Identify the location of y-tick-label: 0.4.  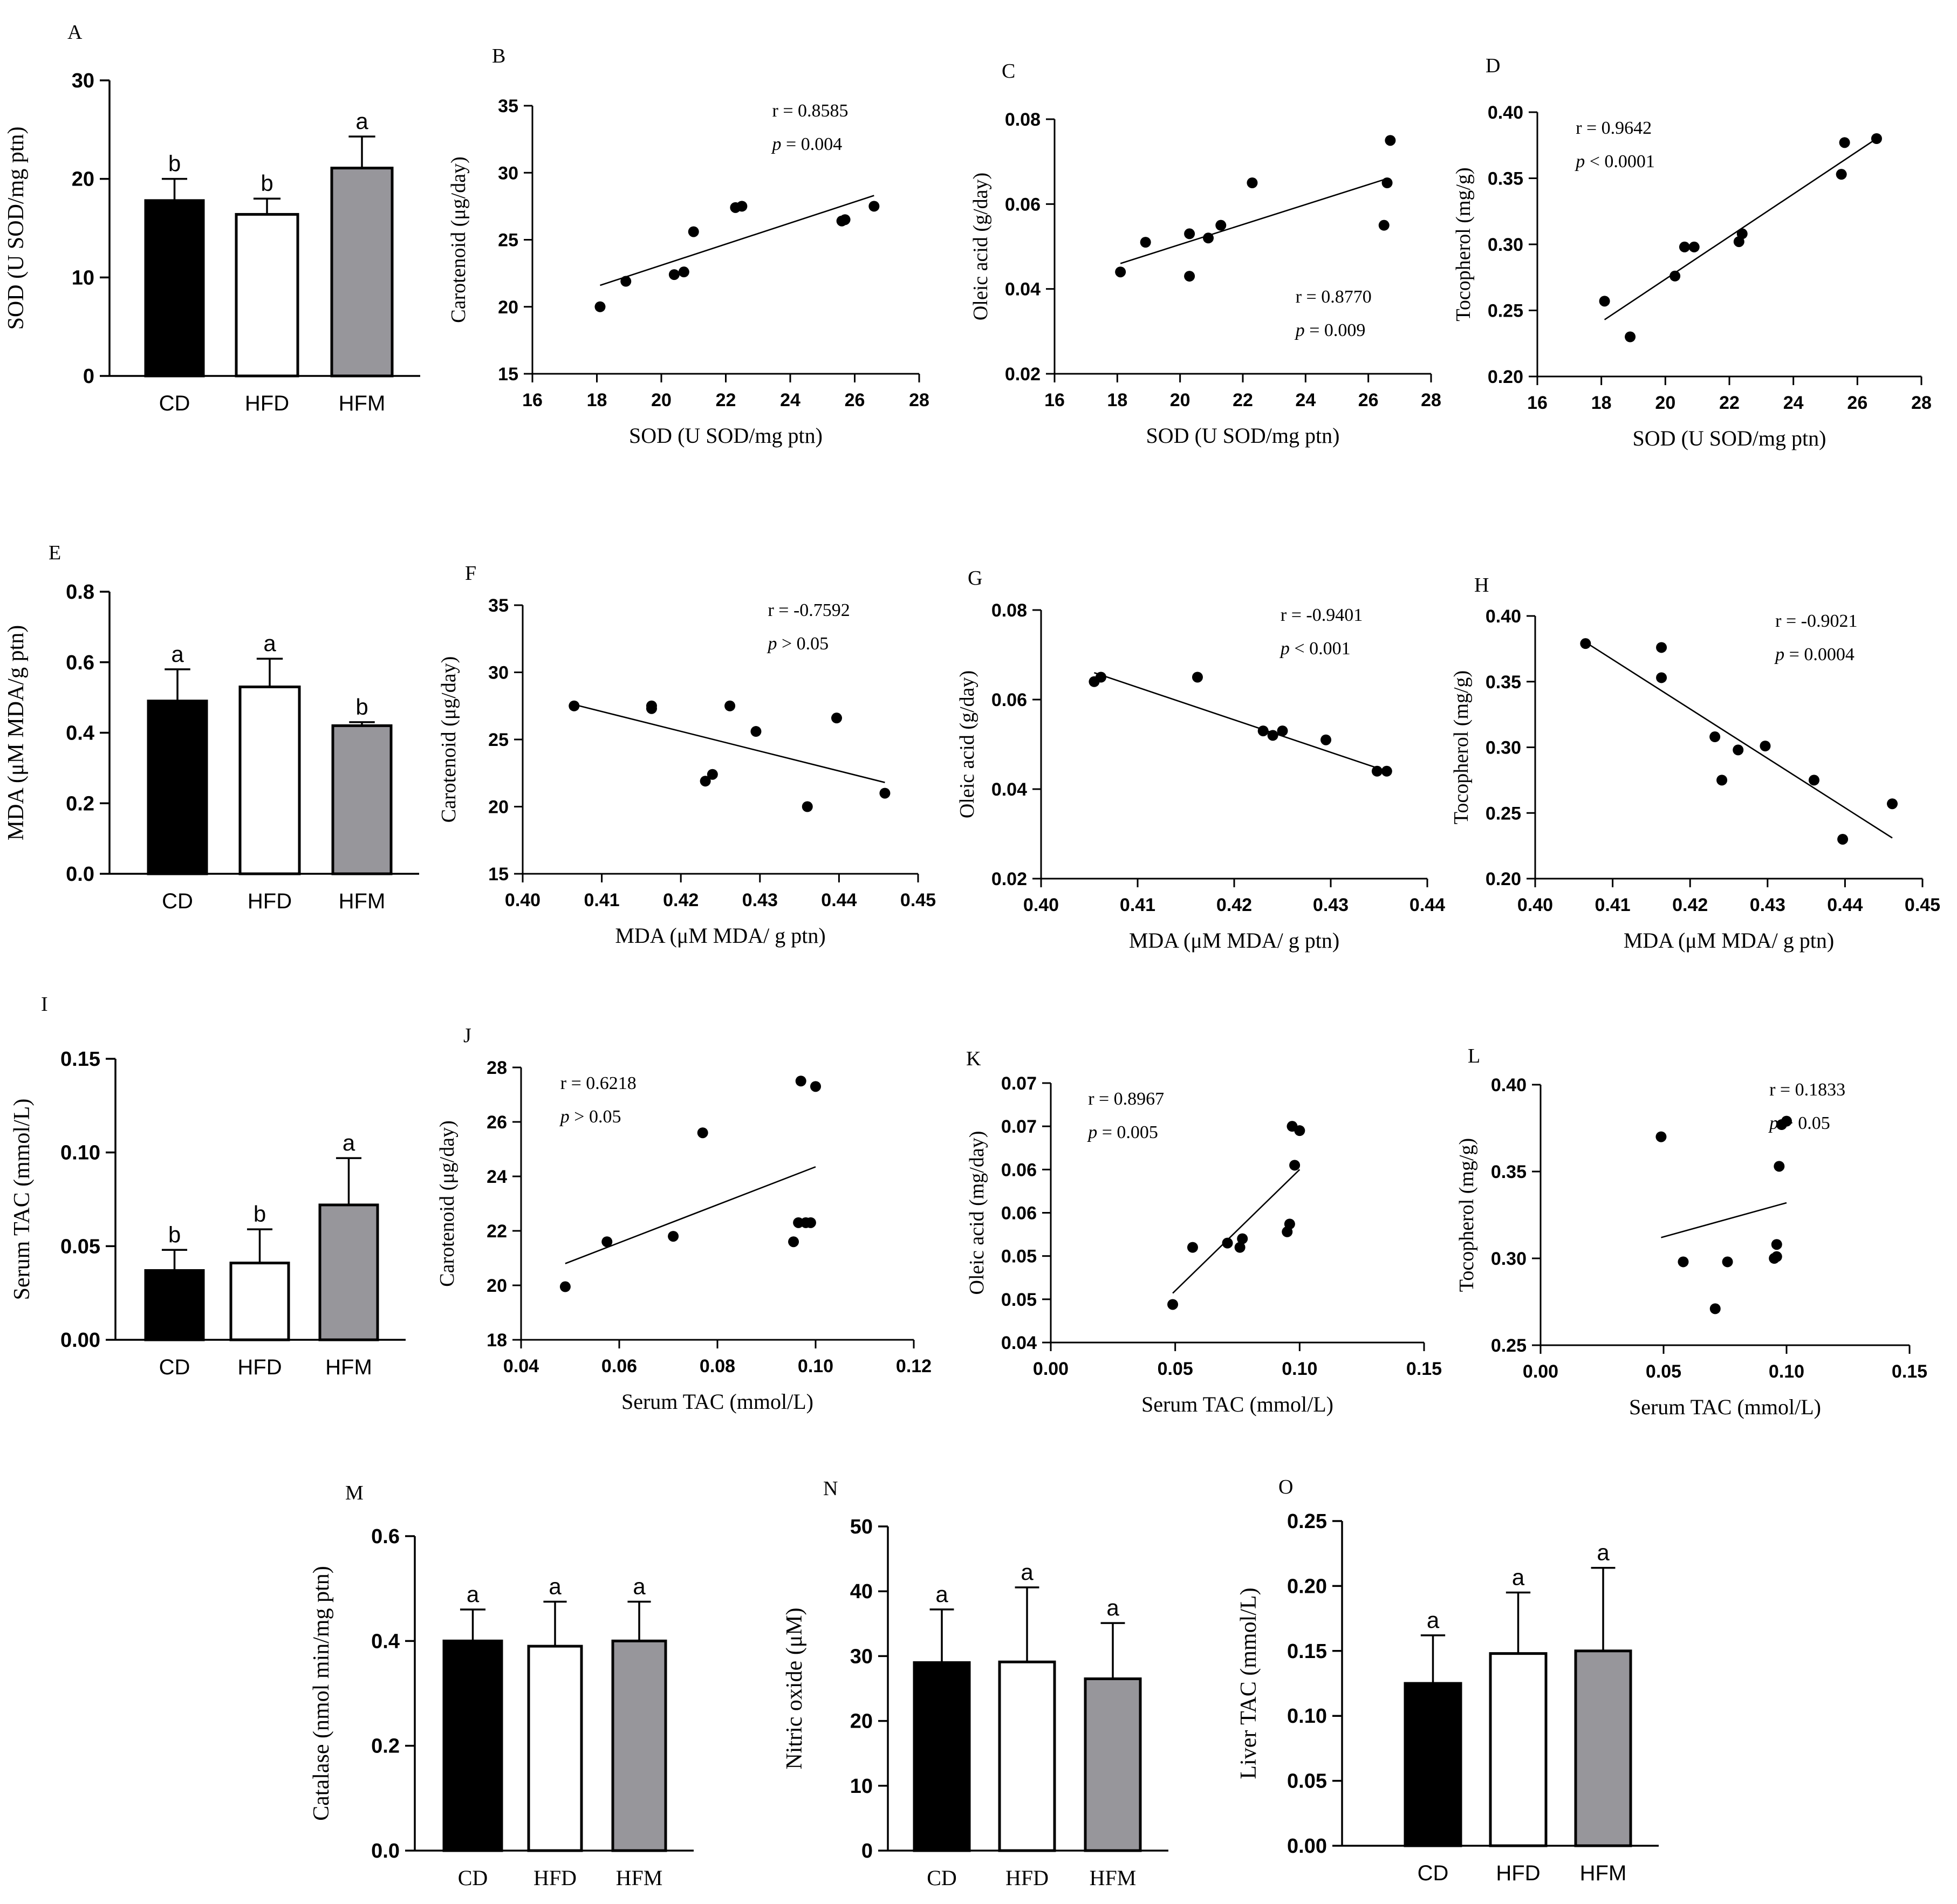
(385, 1641).